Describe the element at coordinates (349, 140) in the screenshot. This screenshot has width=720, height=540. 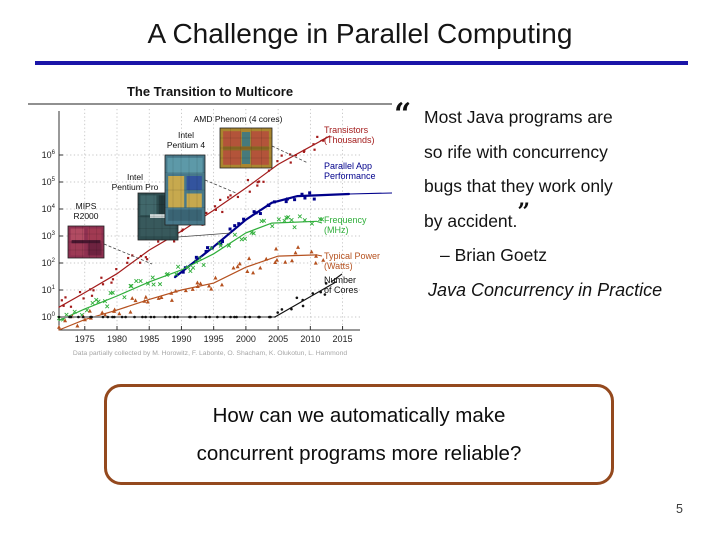
I see `svg-text: (Thousands)` at that location.